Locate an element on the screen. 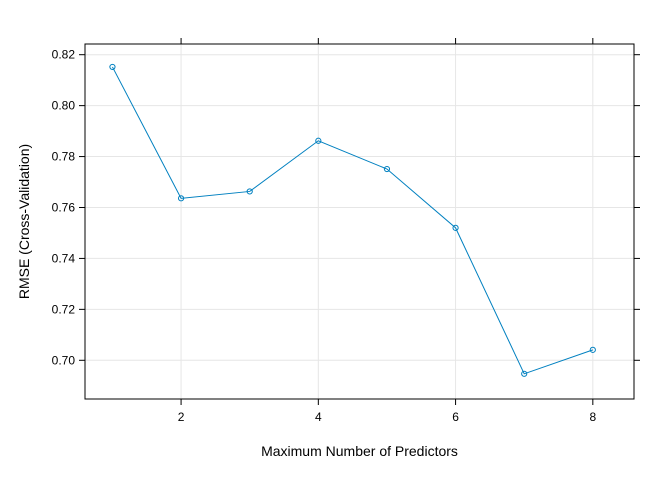 Image resolution: width=672 pixels, height=485 pixels. x-tick-label: 6 is located at coordinates (455, 417).